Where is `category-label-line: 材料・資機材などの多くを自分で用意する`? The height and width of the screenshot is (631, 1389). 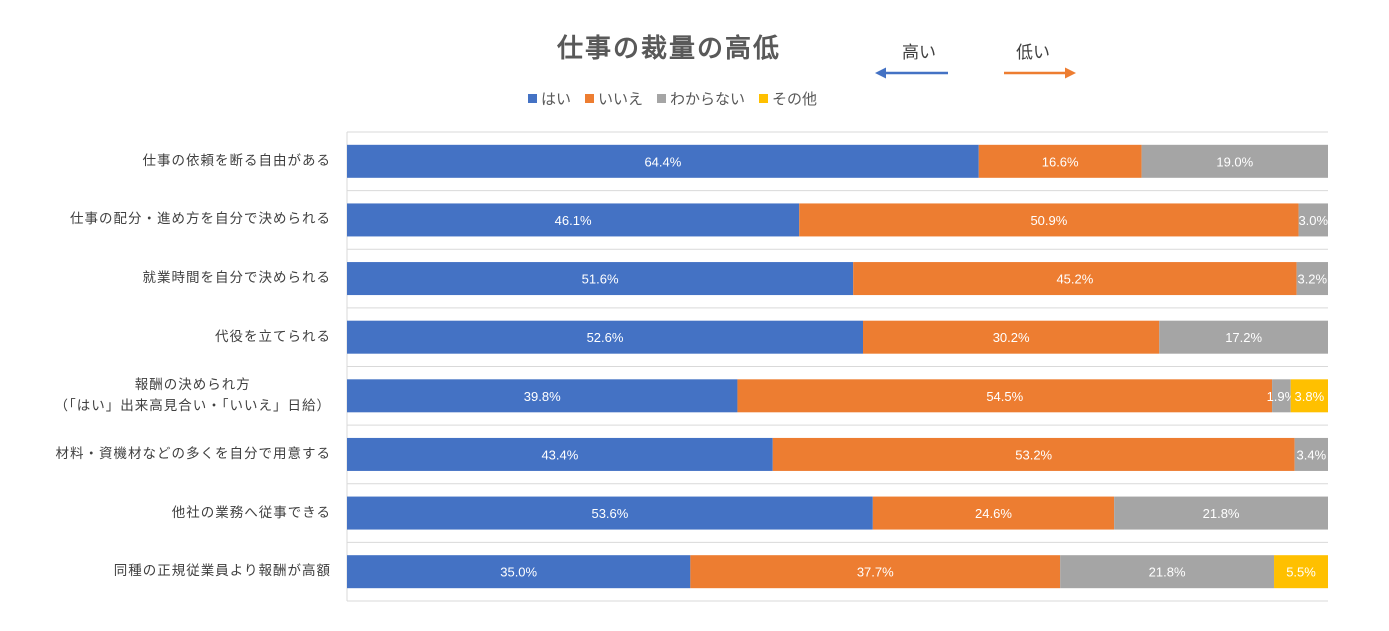
category-label-line: 材料・資機材などの多くを自分で用意する is located at coordinates (193, 453).